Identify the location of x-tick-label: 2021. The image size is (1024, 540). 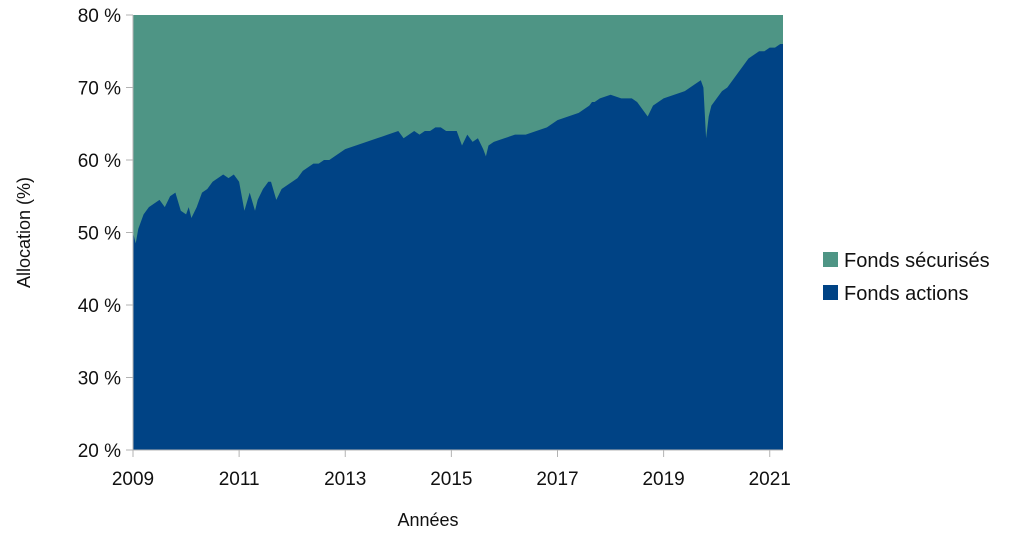
(770, 479).